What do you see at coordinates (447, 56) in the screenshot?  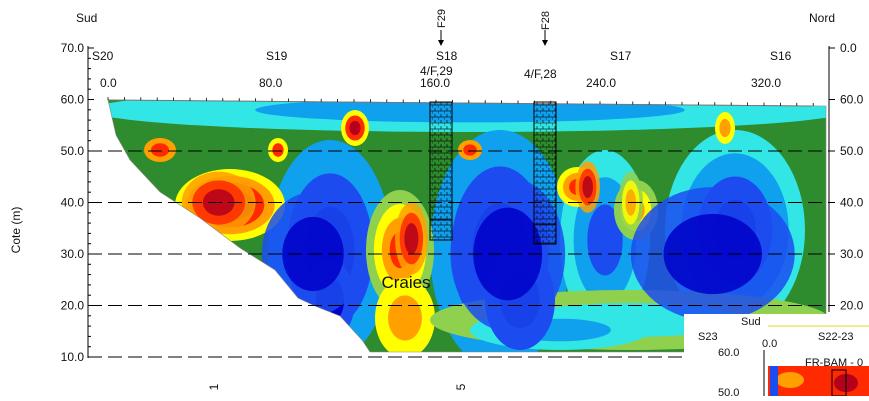 I see `station-label: S18` at bounding box center [447, 56].